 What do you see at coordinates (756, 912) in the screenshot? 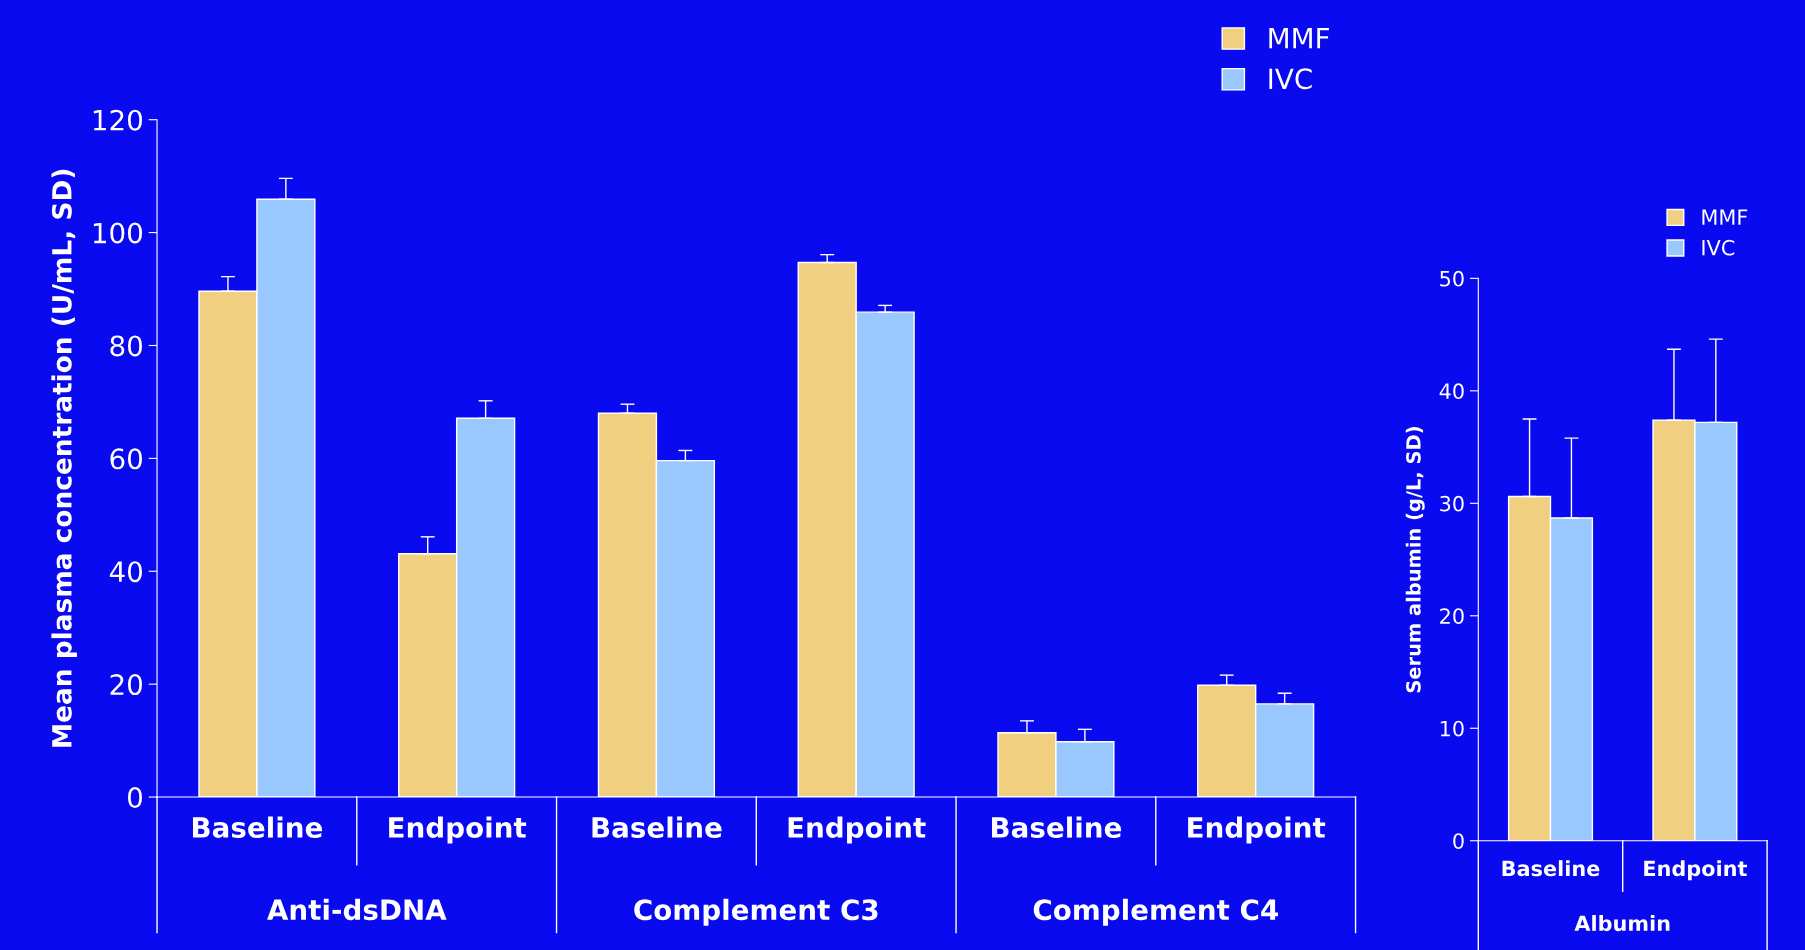
I see `text: Complement C3` at bounding box center [756, 912].